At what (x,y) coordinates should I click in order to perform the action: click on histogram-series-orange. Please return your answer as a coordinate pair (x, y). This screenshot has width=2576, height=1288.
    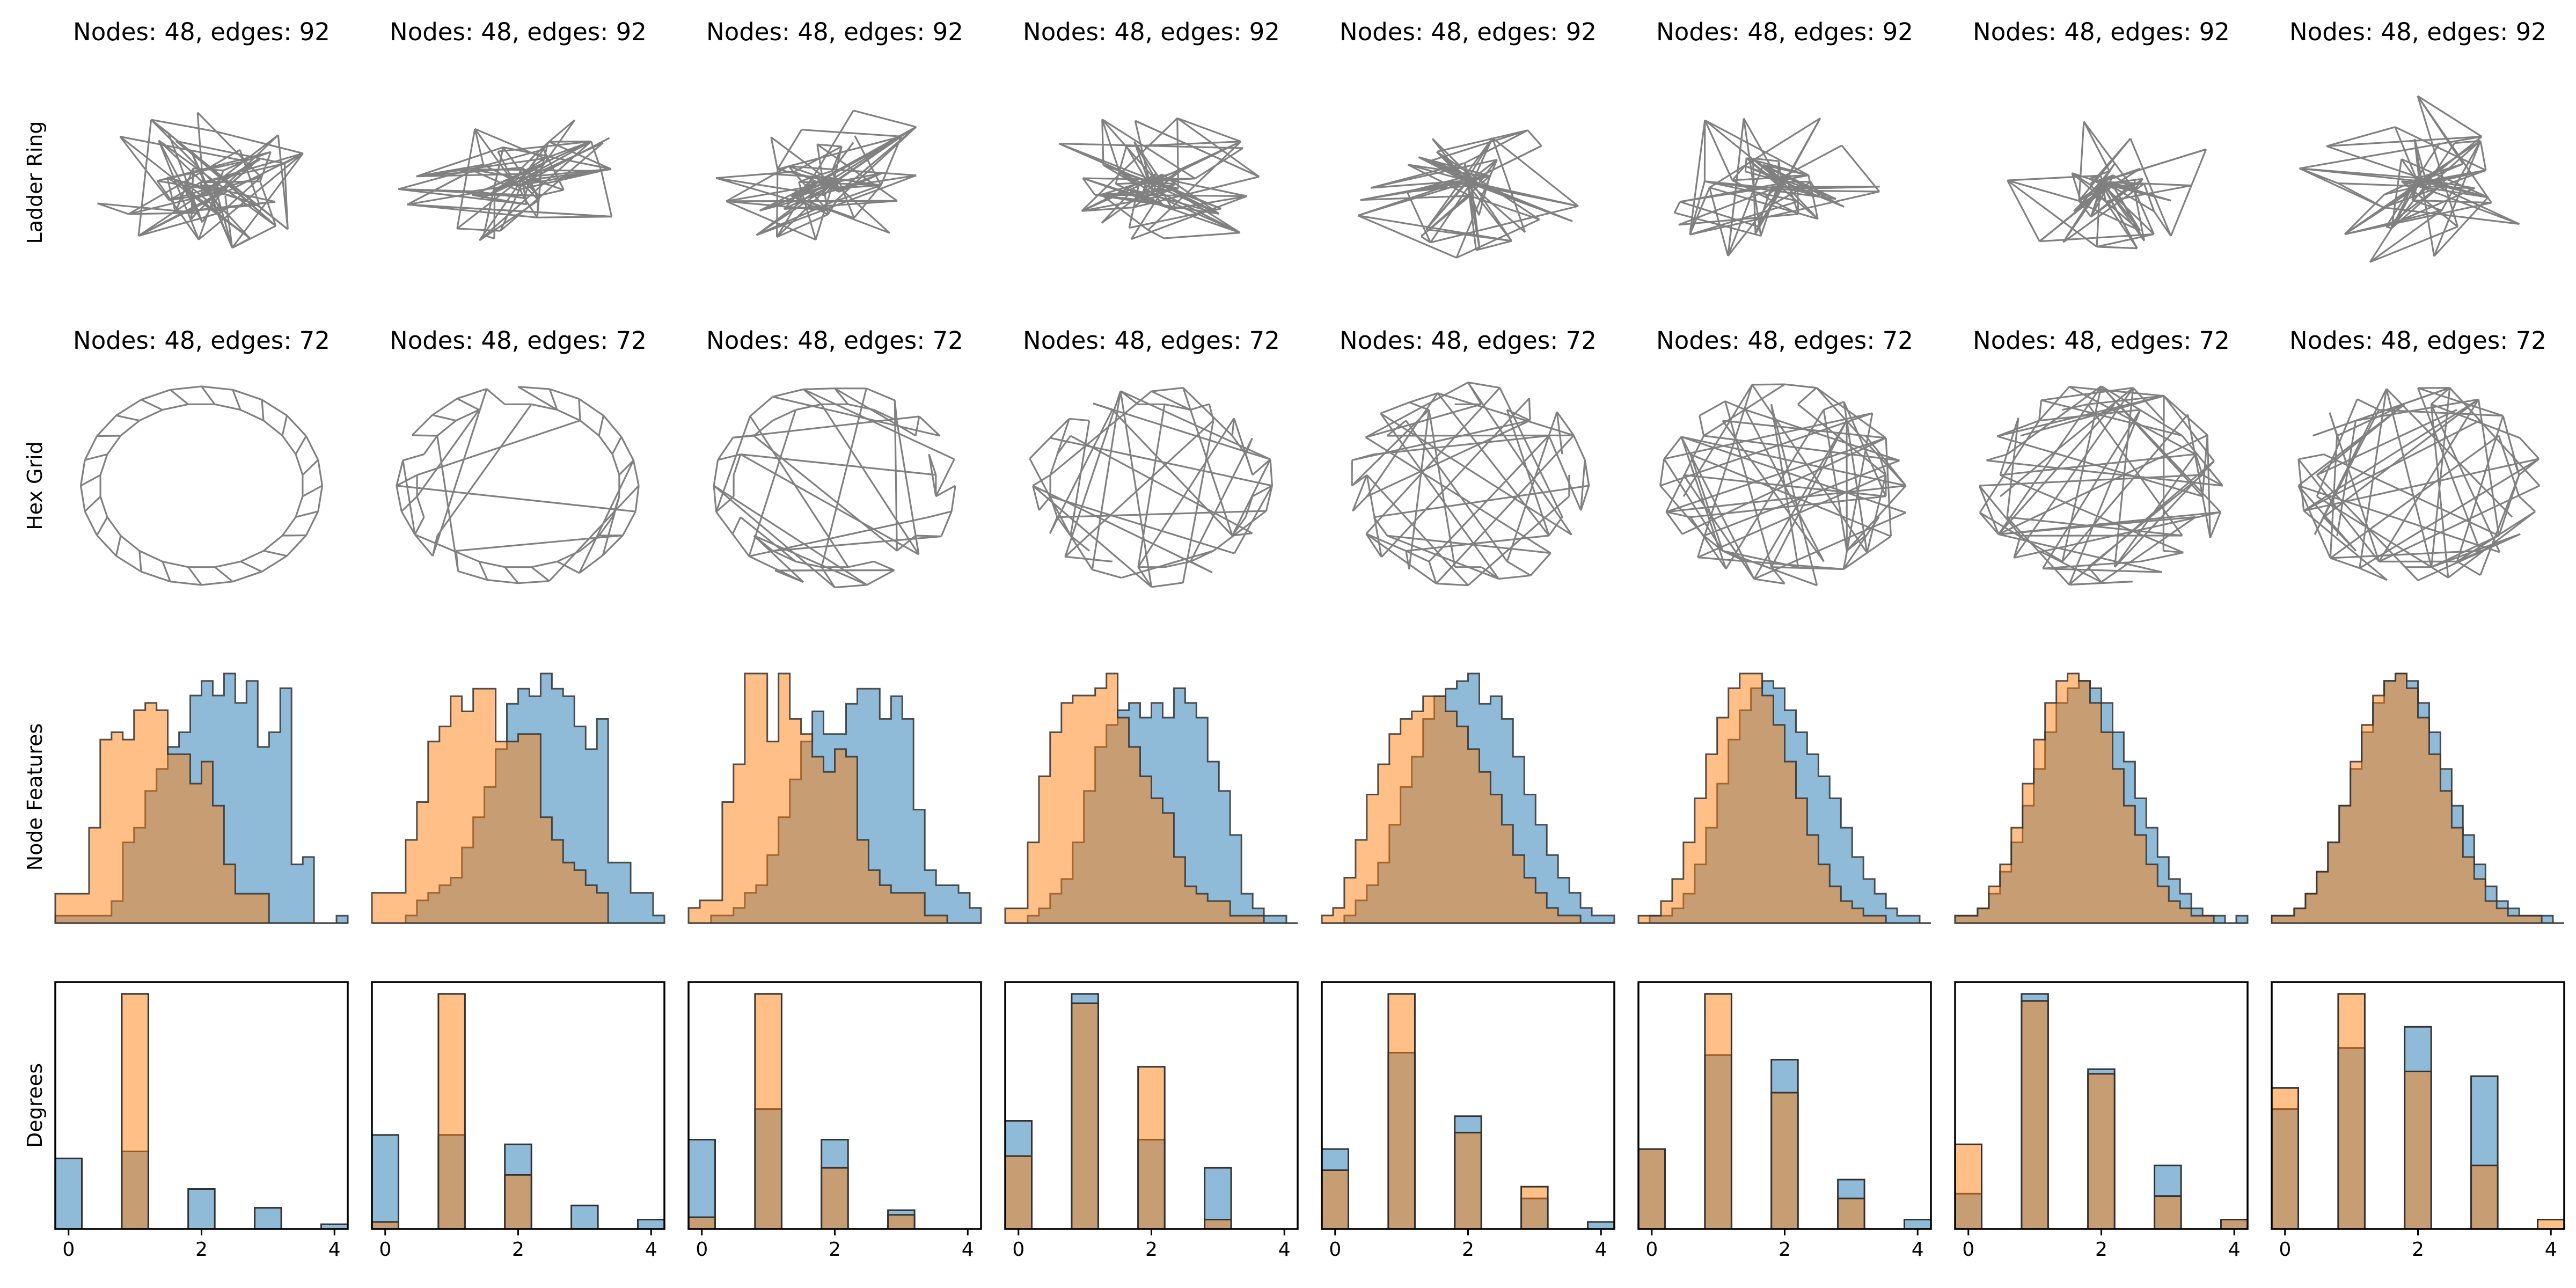
    Looking at the image, I should click on (1784, 798).